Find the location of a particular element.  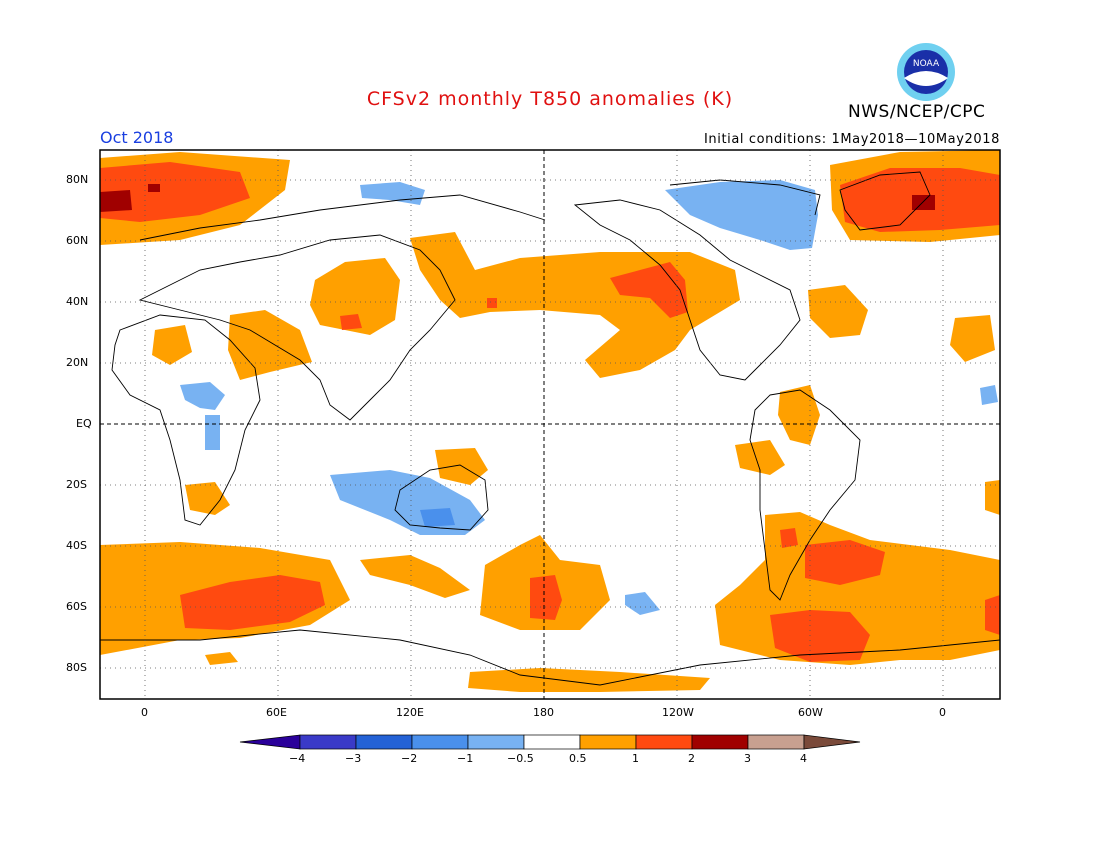

colorbar-arrow-low is located at coordinates (270, 742).